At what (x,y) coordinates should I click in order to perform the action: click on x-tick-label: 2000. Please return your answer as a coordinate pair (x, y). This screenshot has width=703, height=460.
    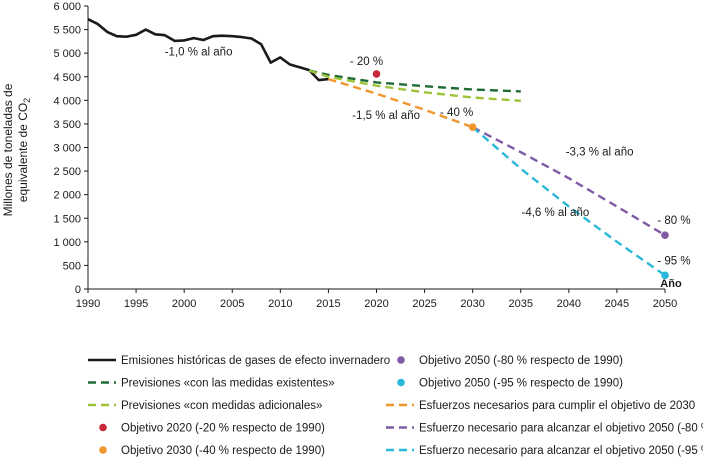
    Looking at the image, I should click on (184, 304).